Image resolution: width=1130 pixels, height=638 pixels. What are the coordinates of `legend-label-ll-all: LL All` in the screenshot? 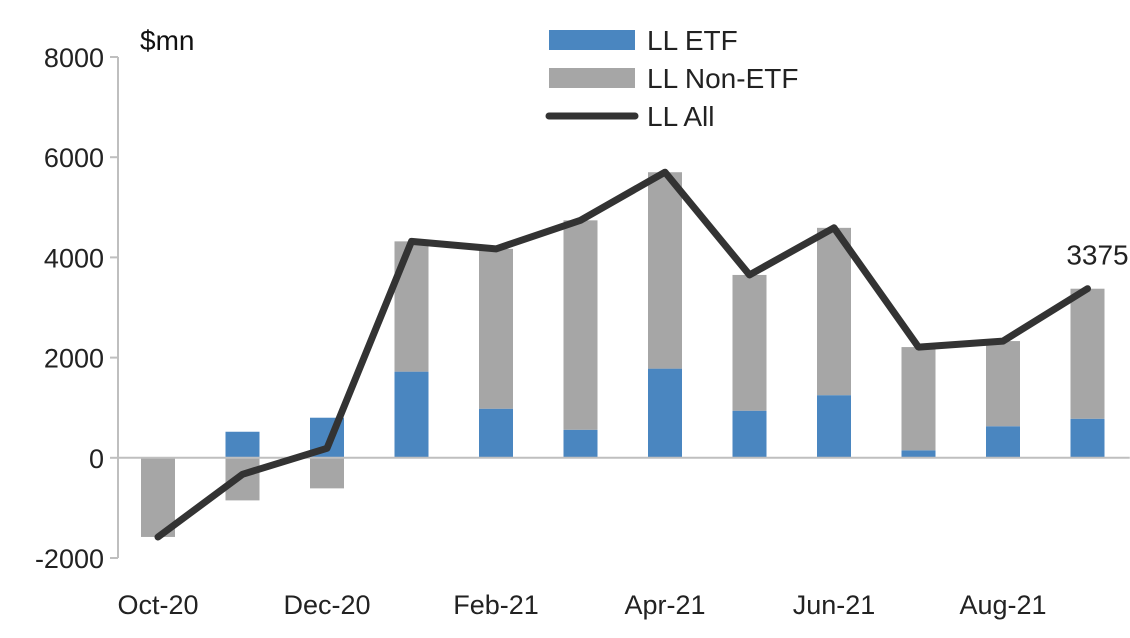 It's located at (680, 116).